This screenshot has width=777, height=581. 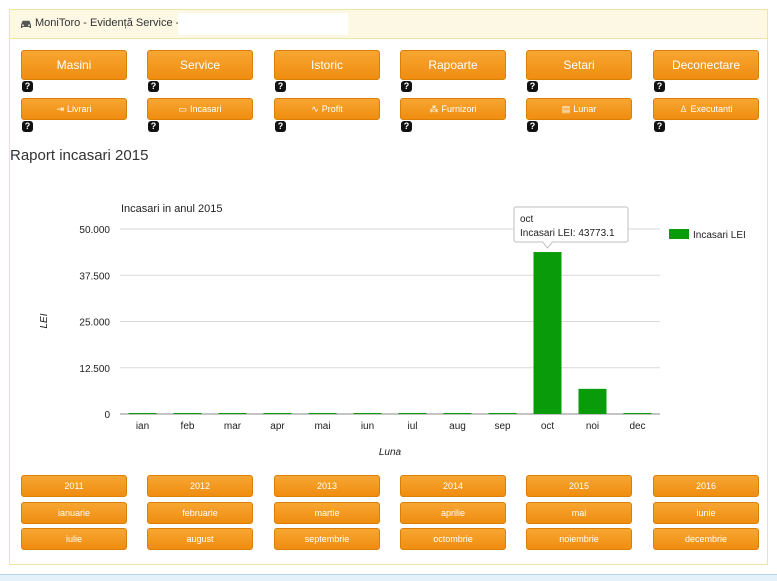 What do you see at coordinates (277, 413) in the screenshot?
I see `bar-apr` at bounding box center [277, 413].